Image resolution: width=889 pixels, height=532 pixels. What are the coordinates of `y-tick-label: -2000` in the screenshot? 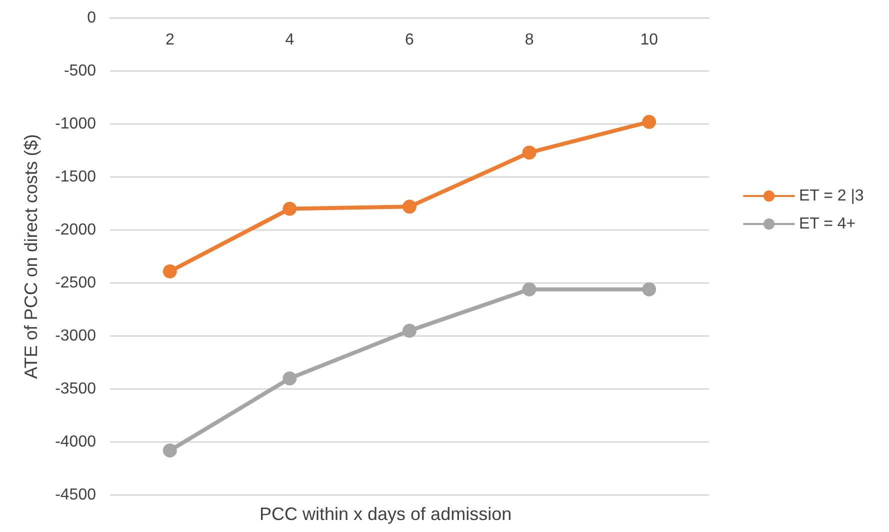 It's located at (75, 230).